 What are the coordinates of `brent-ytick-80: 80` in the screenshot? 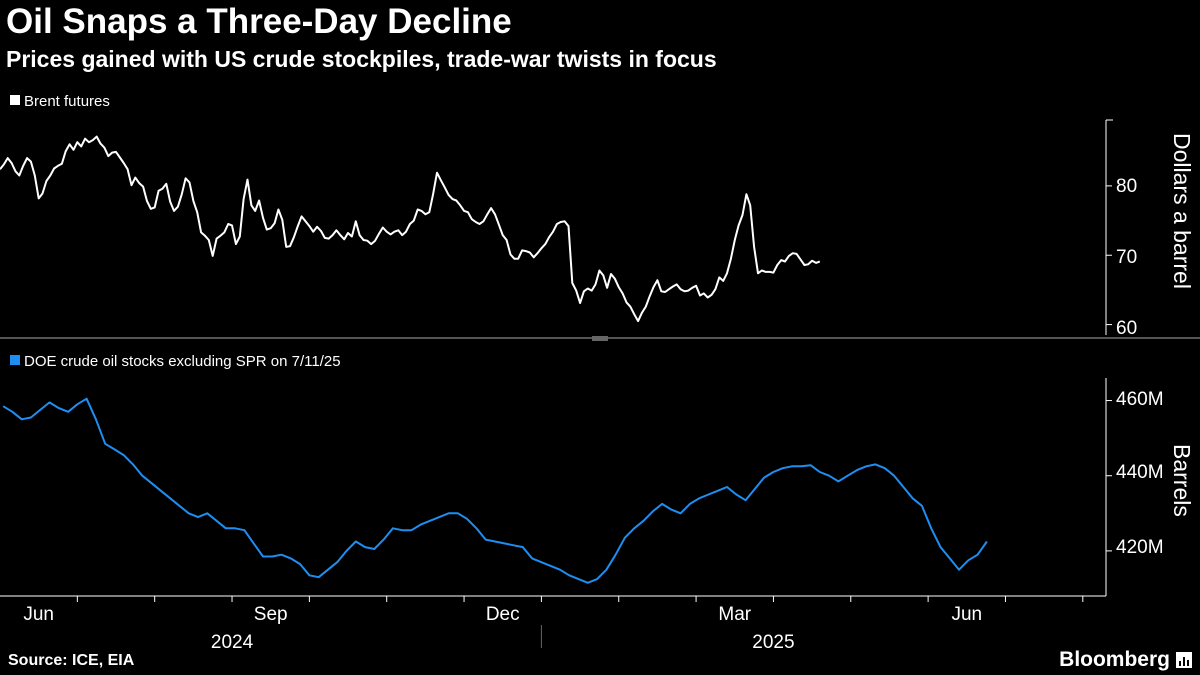 It's located at (1126, 186).